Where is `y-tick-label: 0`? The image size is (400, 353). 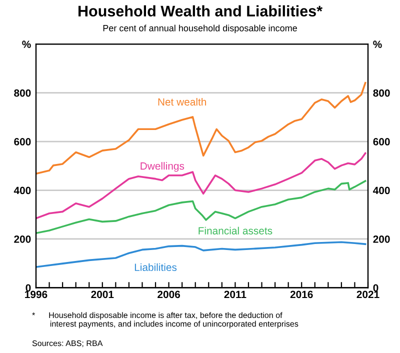 y-tick-label: 0 is located at coordinates (28, 288).